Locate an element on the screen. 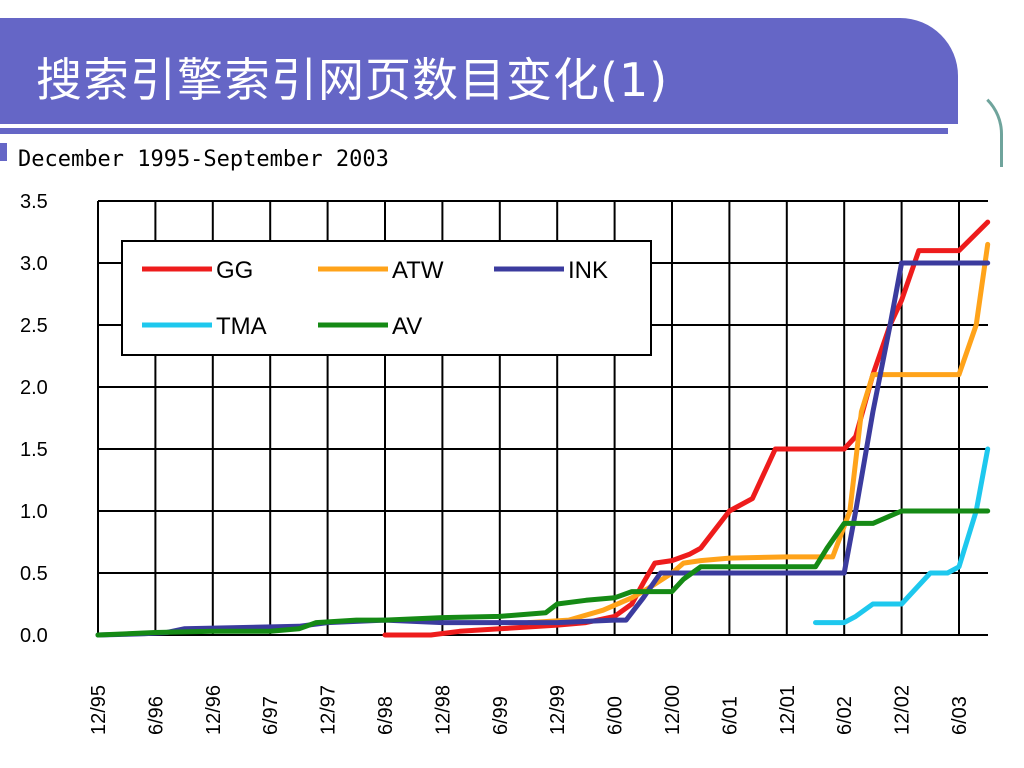 The height and width of the screenshot is (768, 1024). legend-label-av: AV is located at coordinates (407, 326).